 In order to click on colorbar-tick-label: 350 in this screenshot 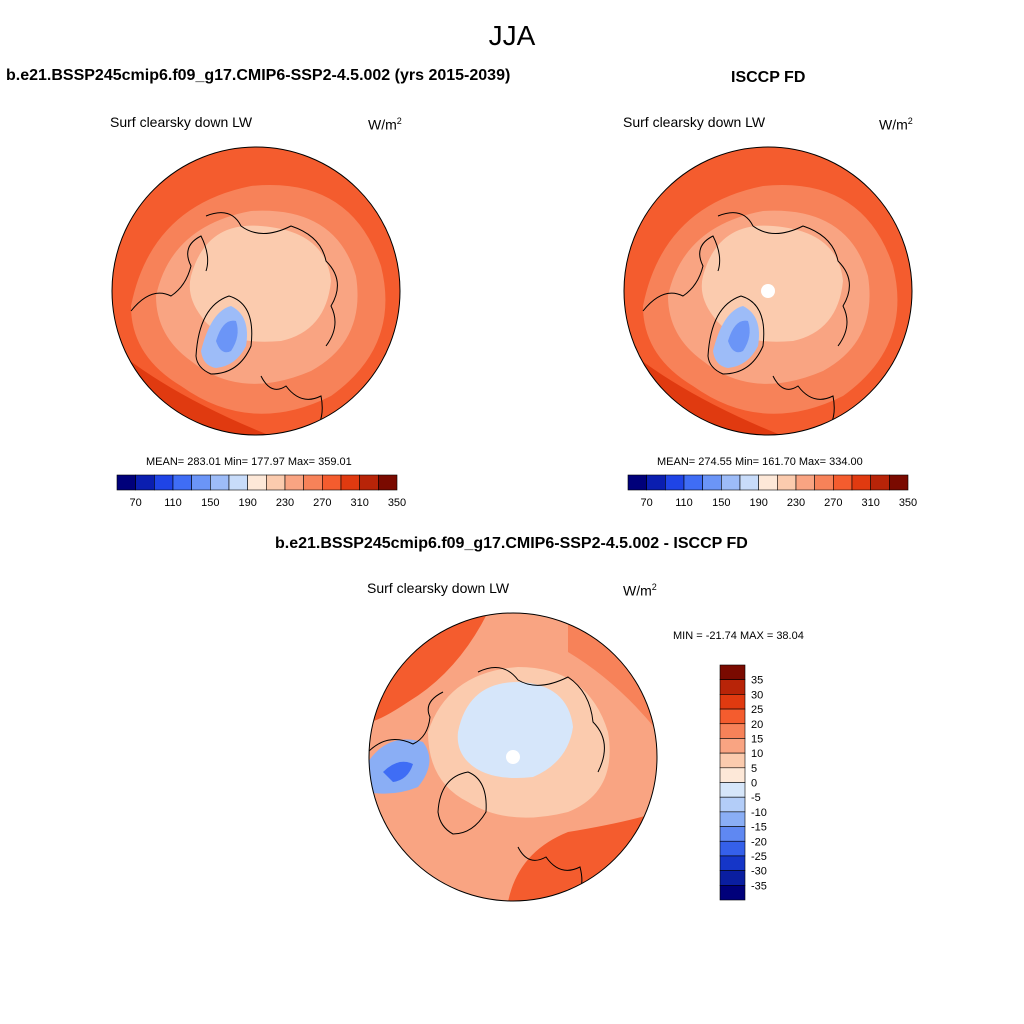, I will do `click(397, 503)`.